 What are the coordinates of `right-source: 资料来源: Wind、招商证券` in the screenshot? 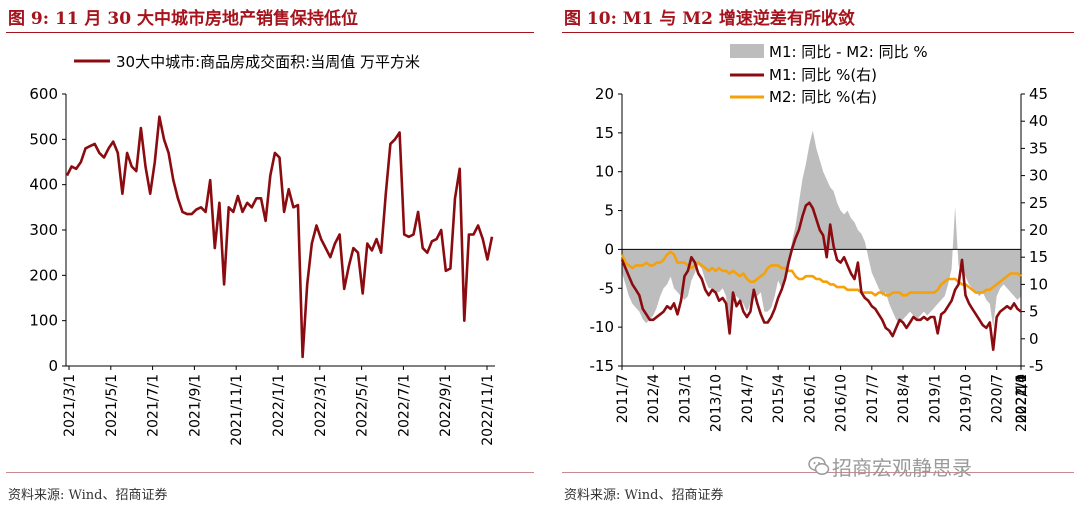 It's located at (644, 495).